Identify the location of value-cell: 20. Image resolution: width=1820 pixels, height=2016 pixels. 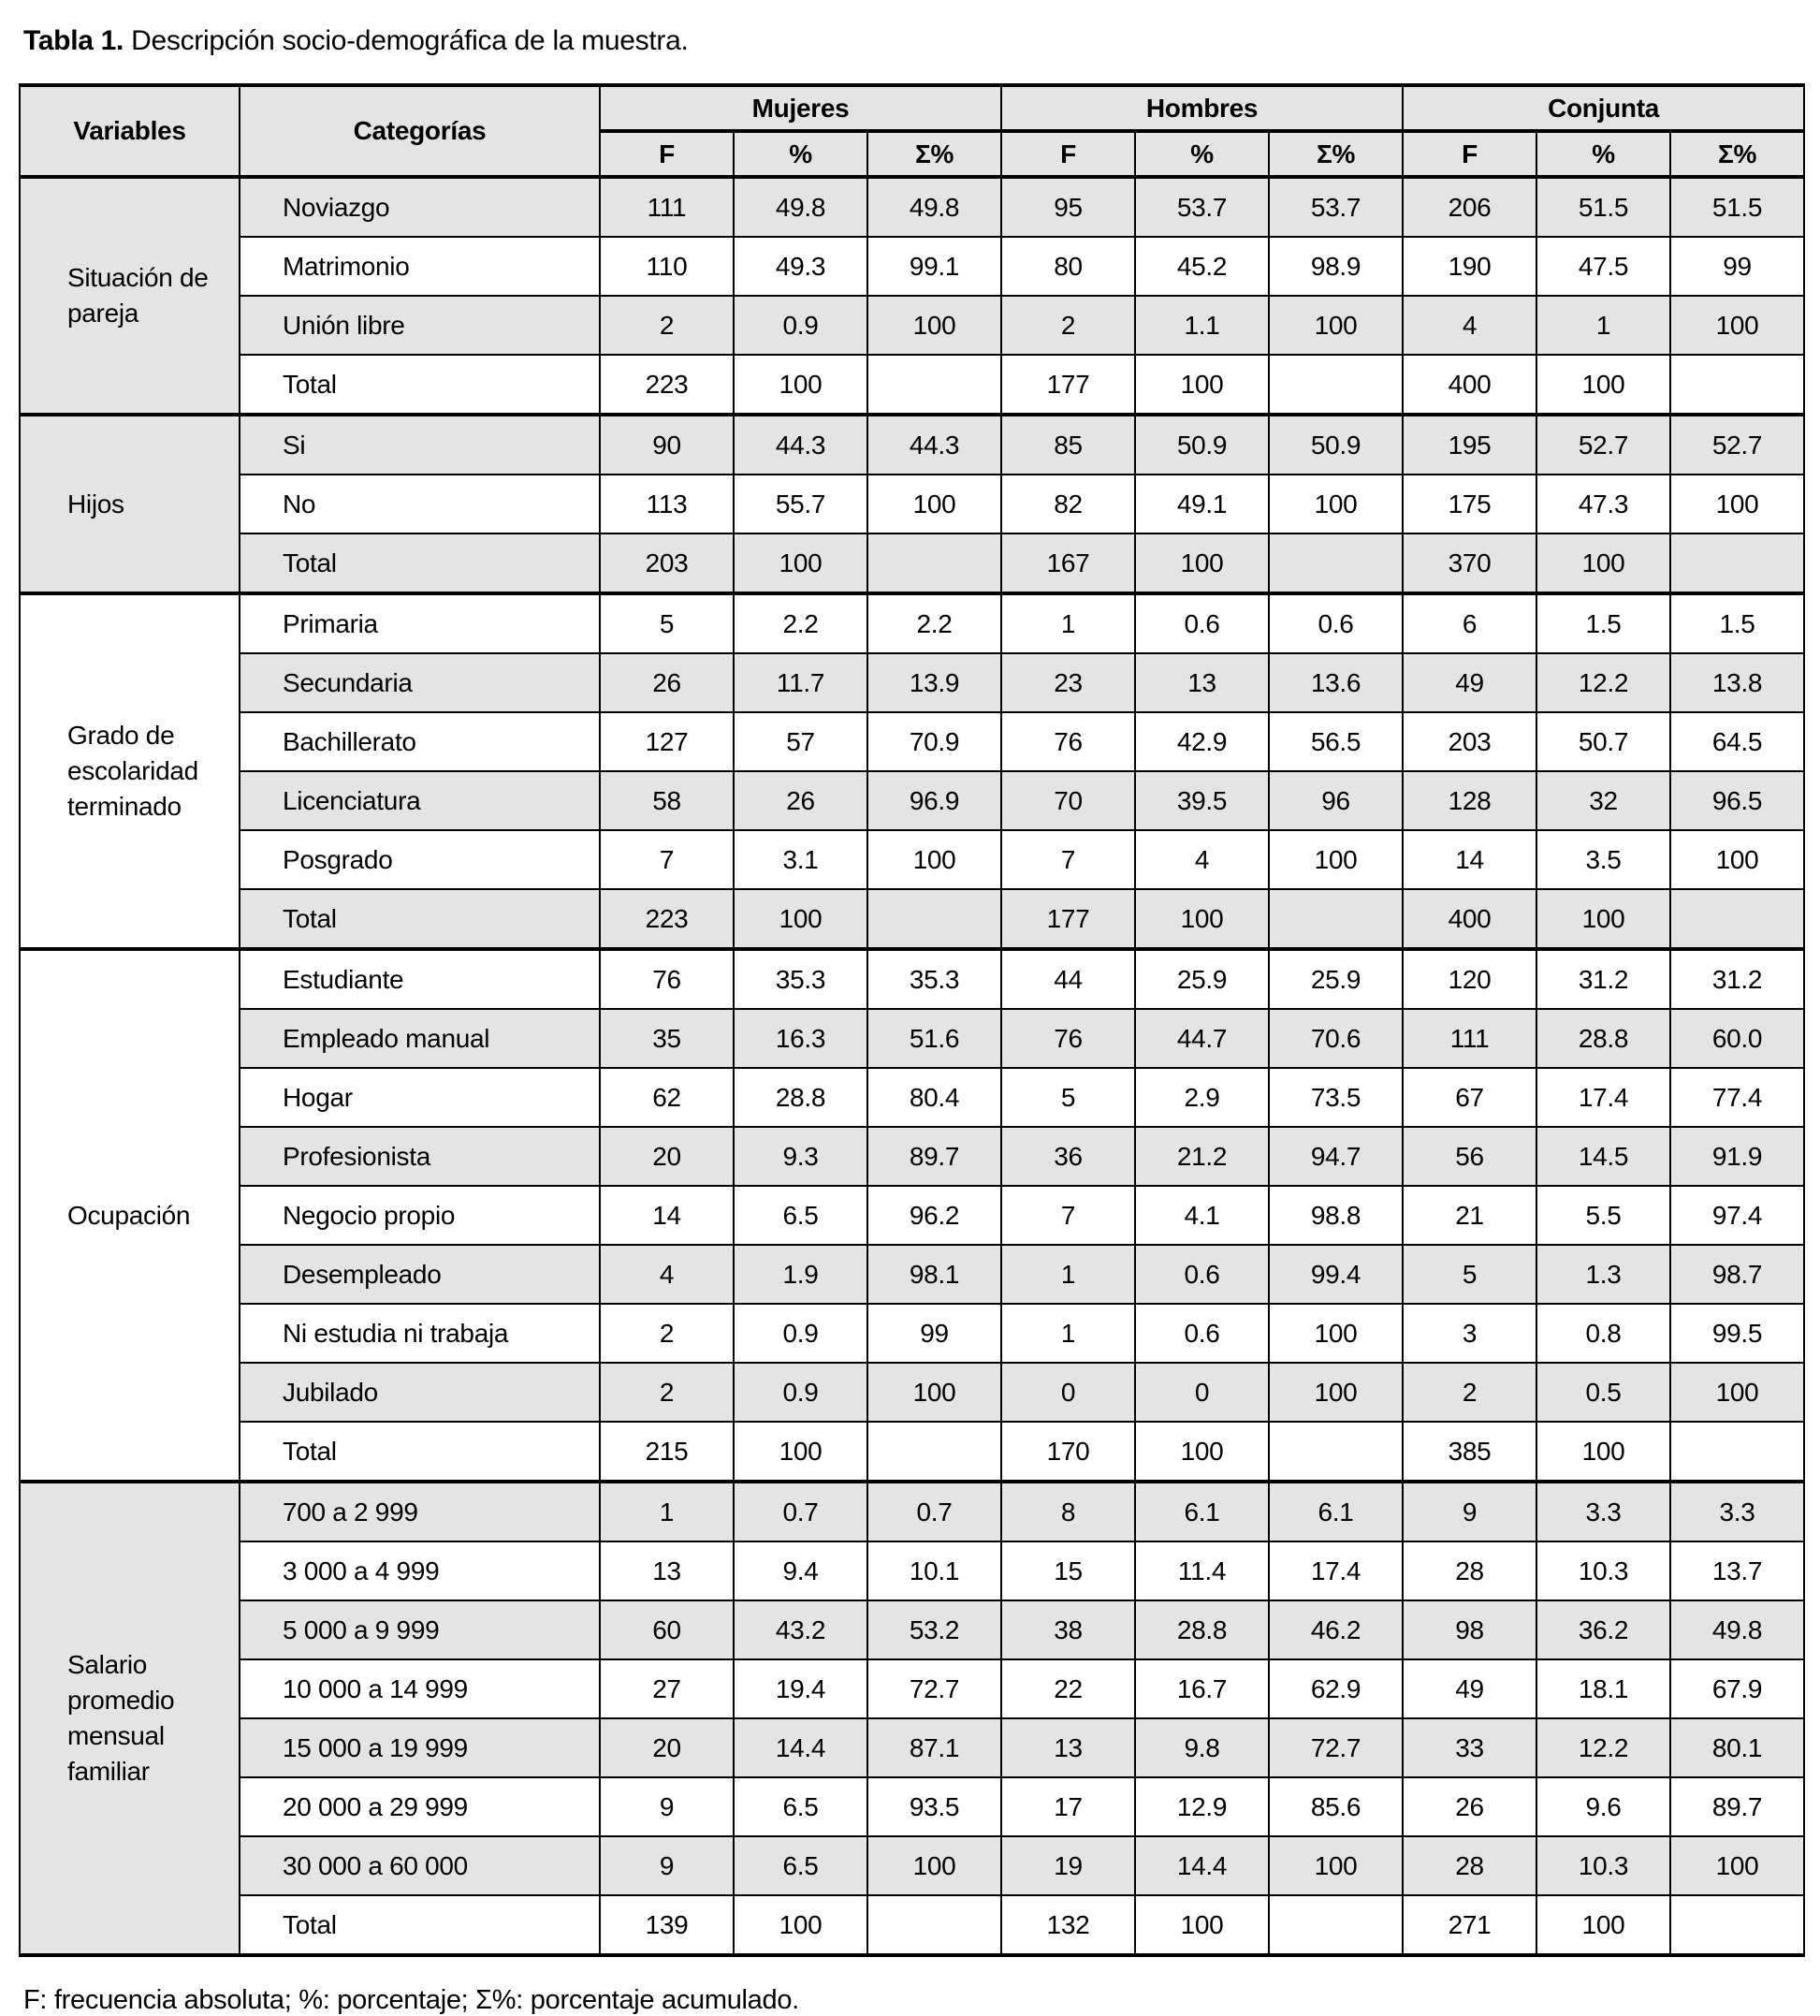
(667, 1156).